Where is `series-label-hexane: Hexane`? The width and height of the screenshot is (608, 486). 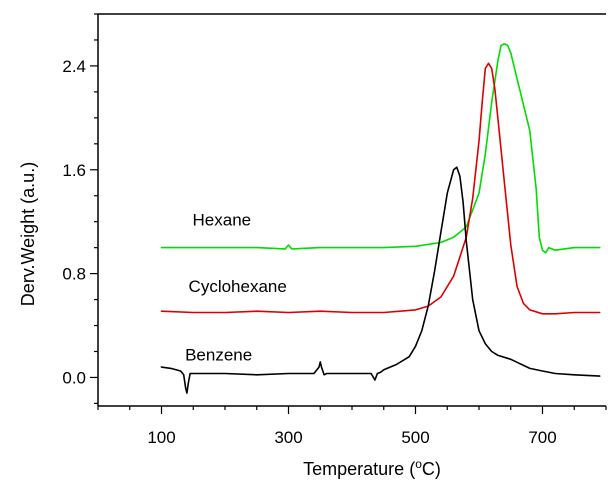 series-label-hexane: Hexane is located at coordinates (222, 220).